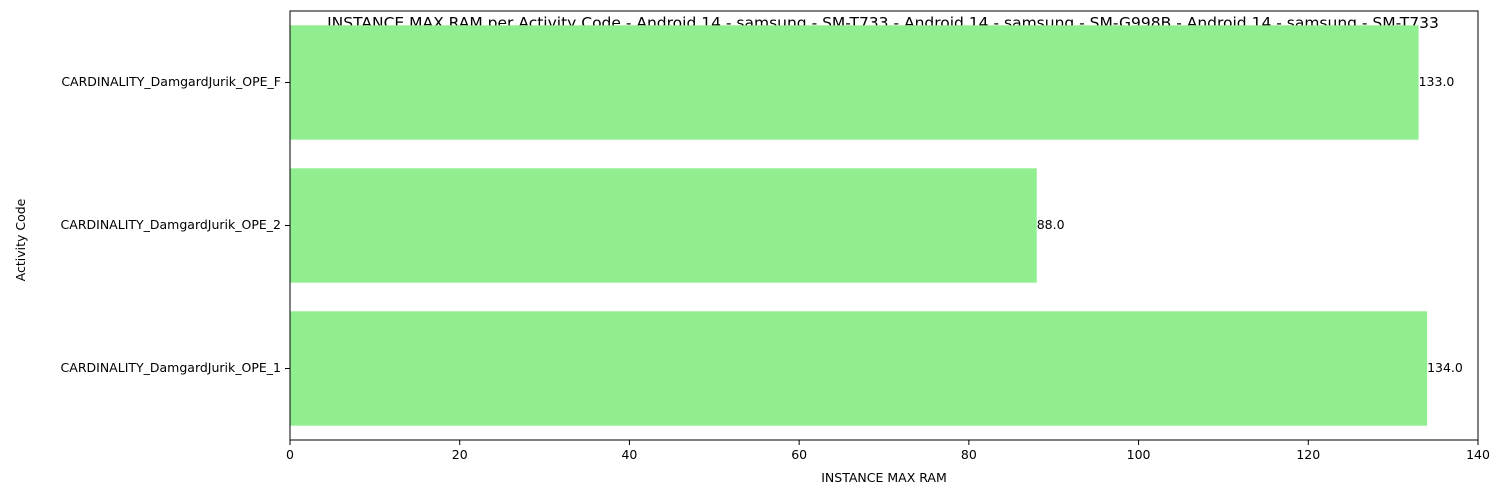 Image resolution: width=1500 pixels, height=500 pixels. What do you see at coordinates (888, 451) in the screenshot?
I see `x-axis-ticks: 0 20 40 60 80 100 120 140` at bounding box center [888, 451].